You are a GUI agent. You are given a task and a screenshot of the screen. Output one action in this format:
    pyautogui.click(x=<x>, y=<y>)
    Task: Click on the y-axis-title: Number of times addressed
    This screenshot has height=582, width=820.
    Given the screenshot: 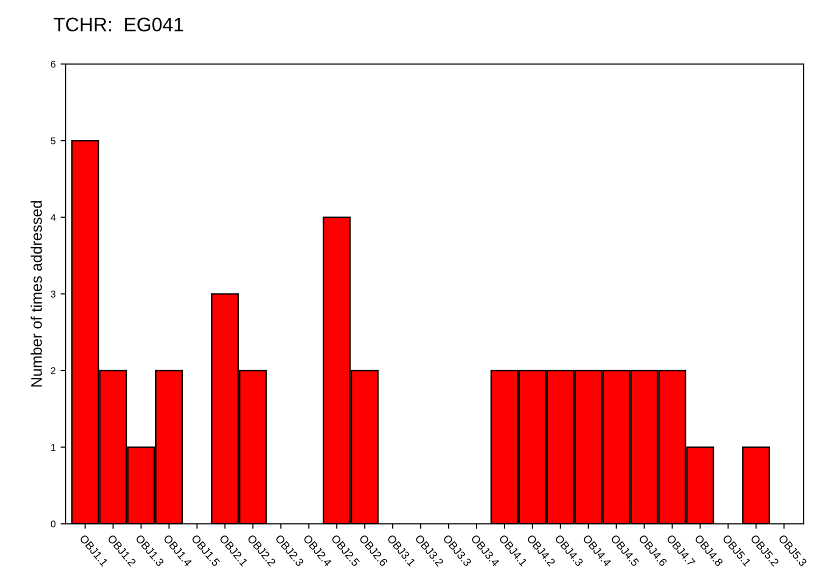 What is the action you would take?
    pyautogui.click(x=36, y=293)
    